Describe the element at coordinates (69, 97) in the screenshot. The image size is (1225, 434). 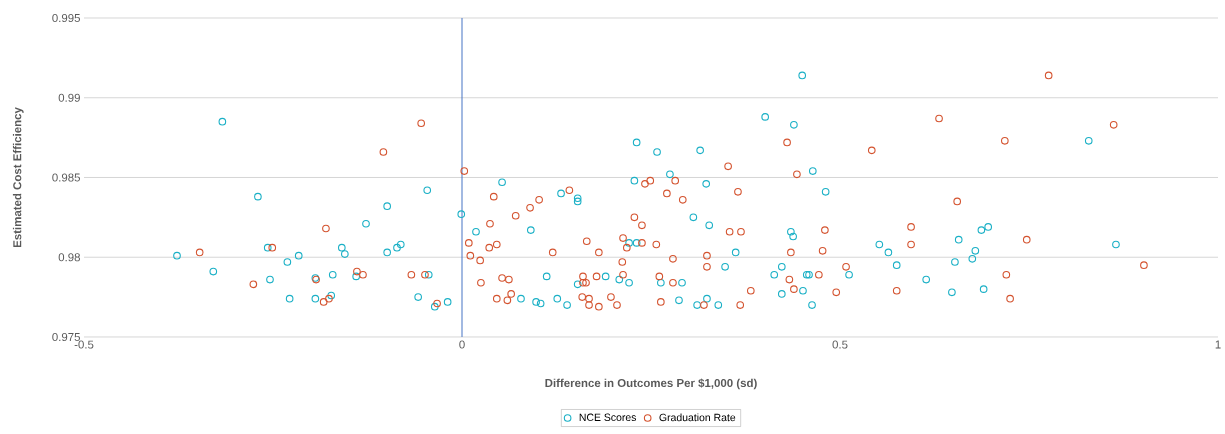
I see `y-tick-label: 0.99` at that location.